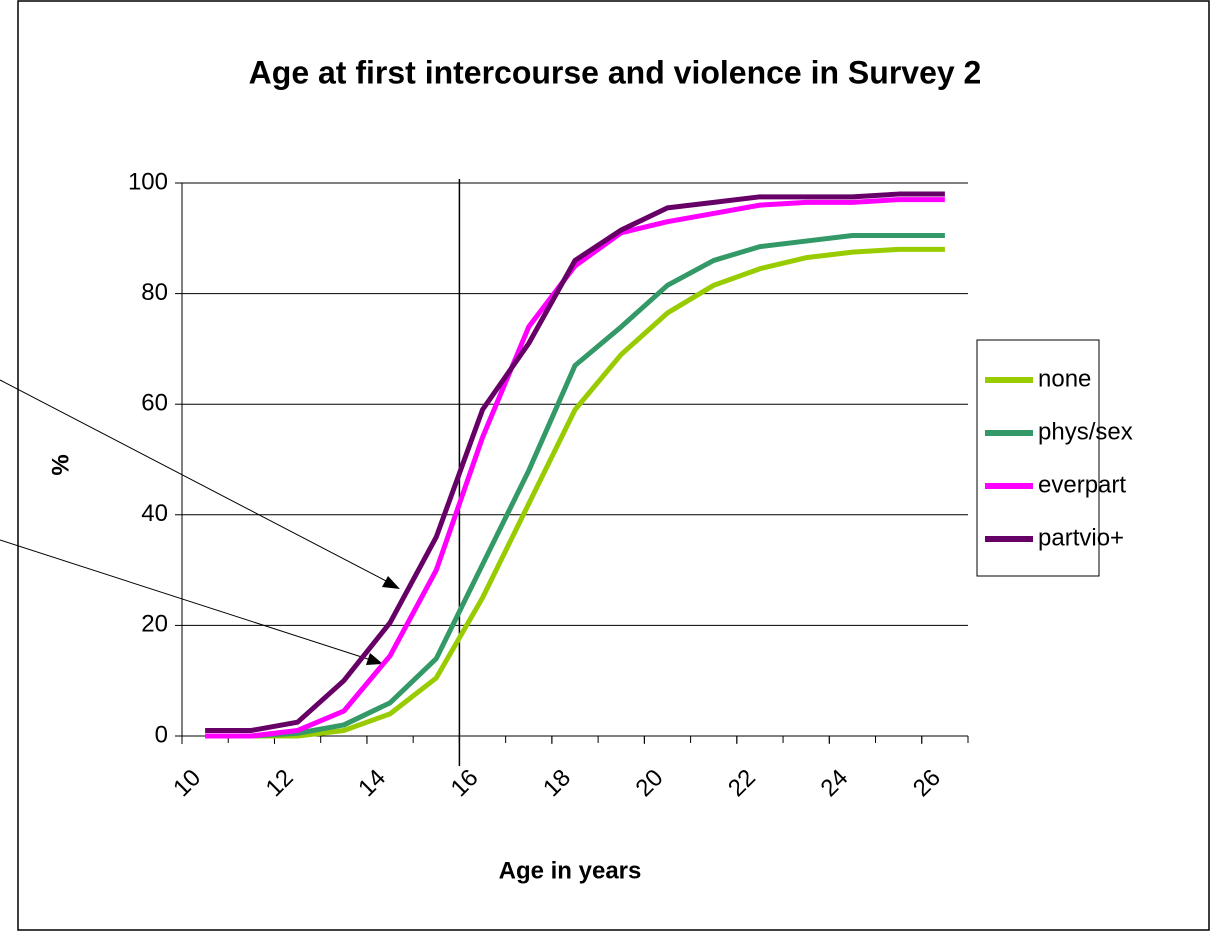 This screenshot has height=932, width=1211. I want to click on y-tick-label: 100, so click(148, 181).